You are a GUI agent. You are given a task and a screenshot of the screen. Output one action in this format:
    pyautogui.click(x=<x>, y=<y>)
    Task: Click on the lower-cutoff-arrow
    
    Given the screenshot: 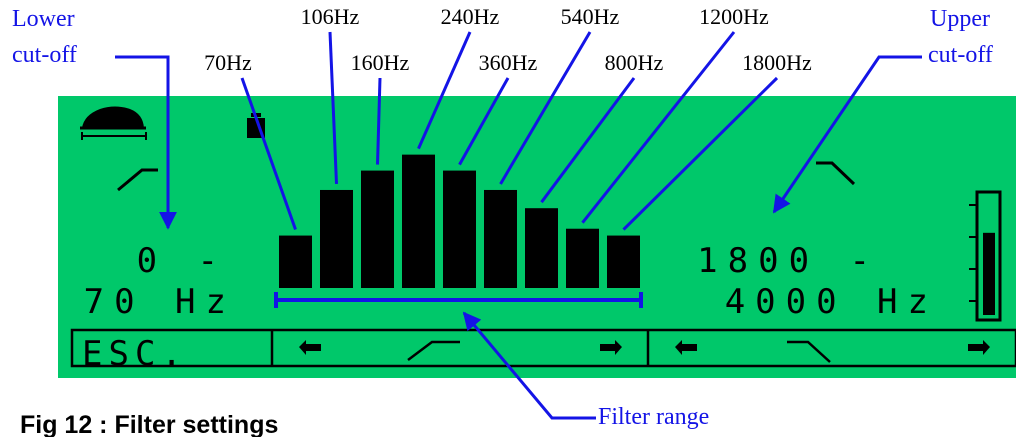 What is the action you would take?
    pyautogui.click(x=146, y=142)
    